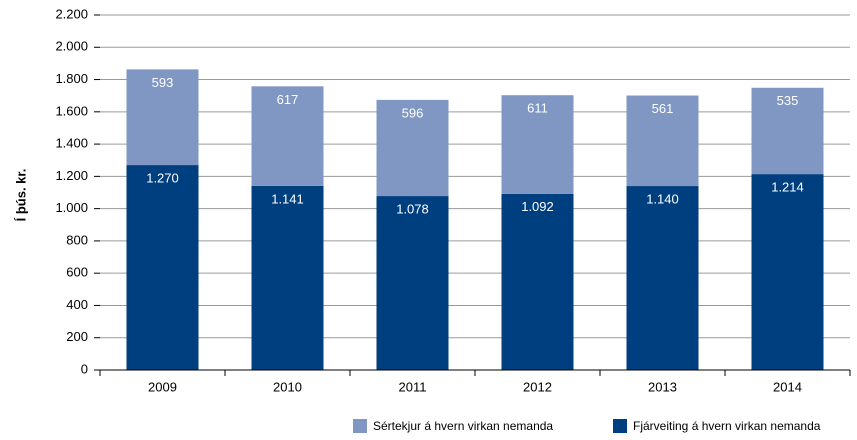 This screenshot has height=440, width=857. I want to click on x-tick-label: 2014, so click(787, 386).